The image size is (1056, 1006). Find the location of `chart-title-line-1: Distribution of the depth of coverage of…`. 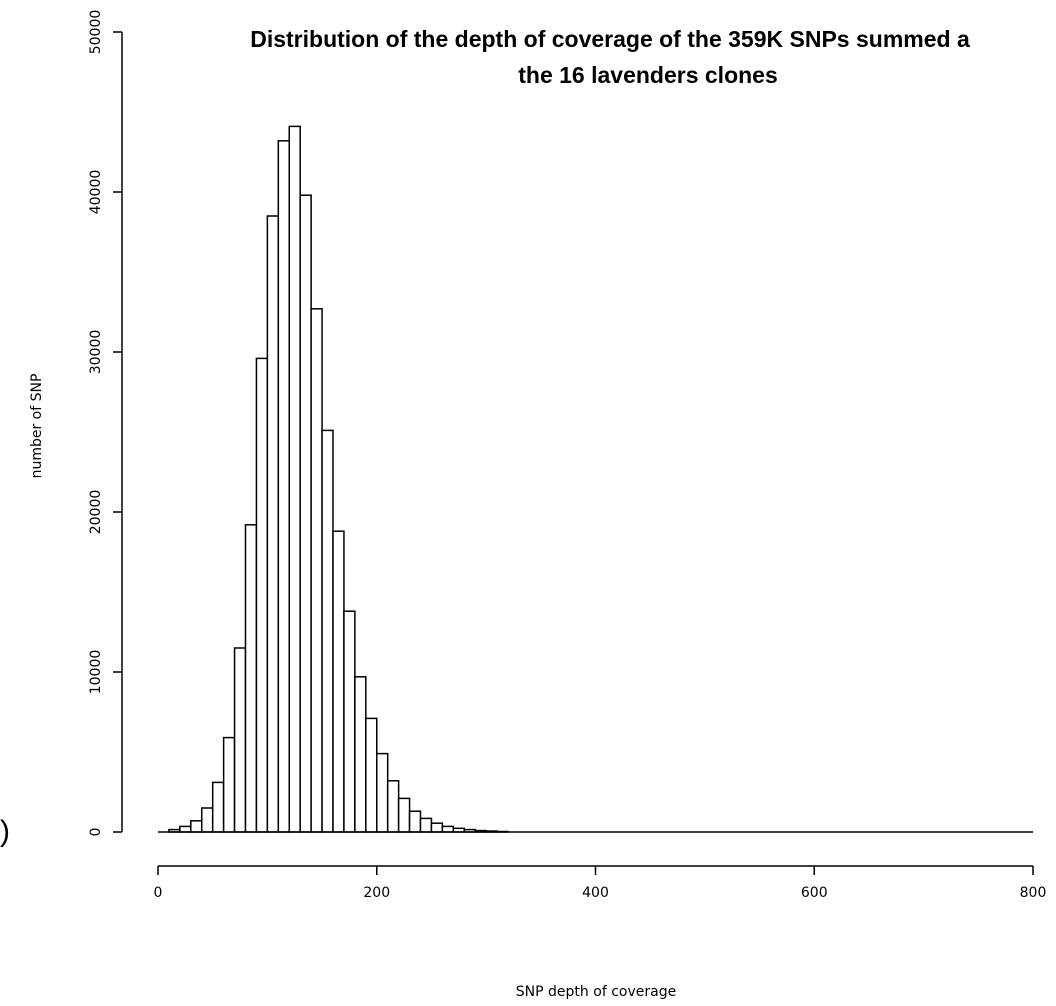

chart-title-line-1: Distribution of the depth of coverage of… is located at coordinates (610, 39).